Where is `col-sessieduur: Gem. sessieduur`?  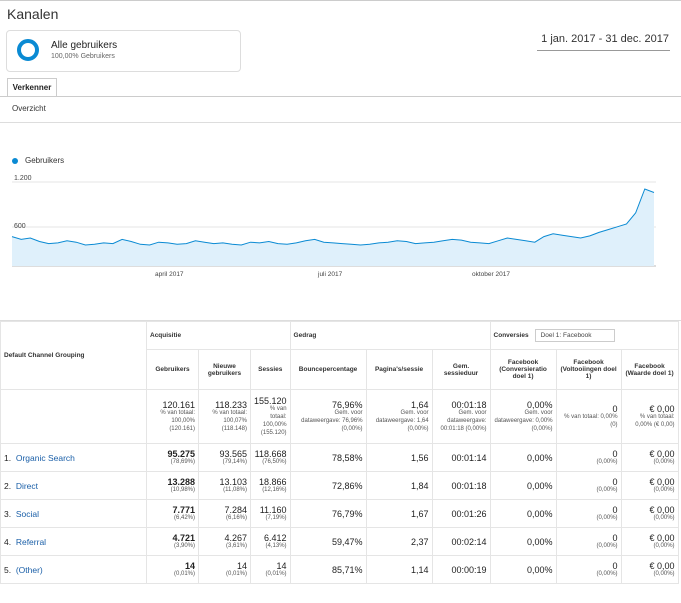
col-sessieduur: Gem. sessieduur is located at coordinates (461, 369).